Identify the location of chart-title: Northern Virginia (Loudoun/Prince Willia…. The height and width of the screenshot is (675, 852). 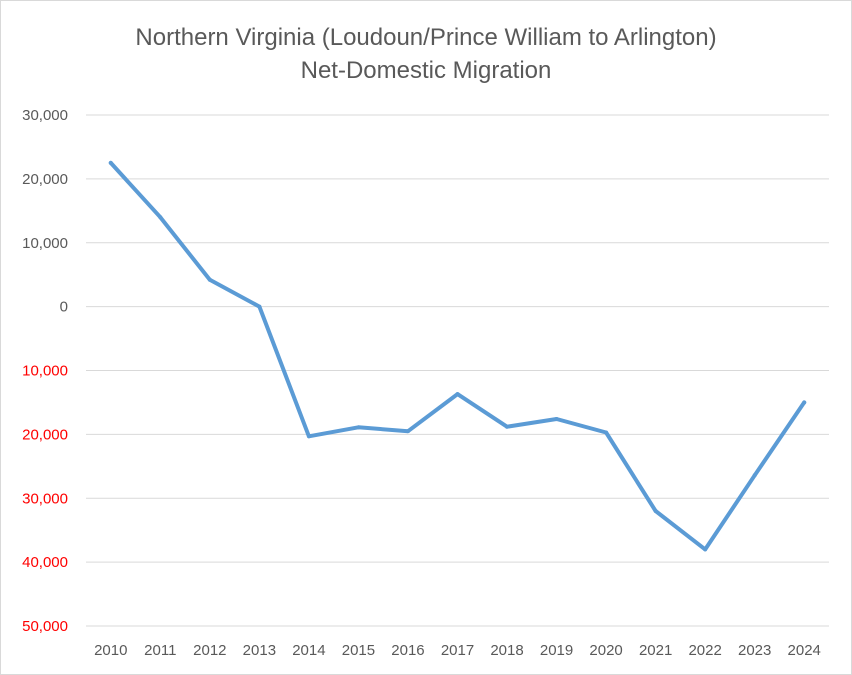
(426, 54).